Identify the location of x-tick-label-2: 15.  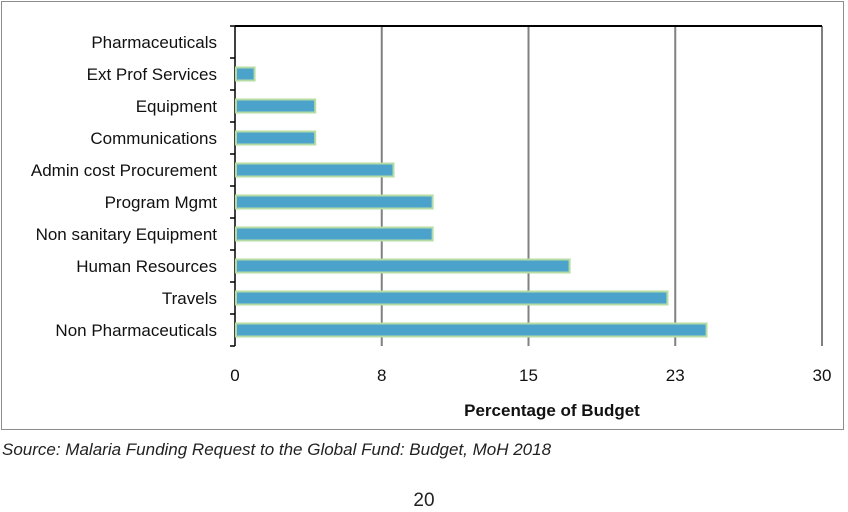
(528, 375).